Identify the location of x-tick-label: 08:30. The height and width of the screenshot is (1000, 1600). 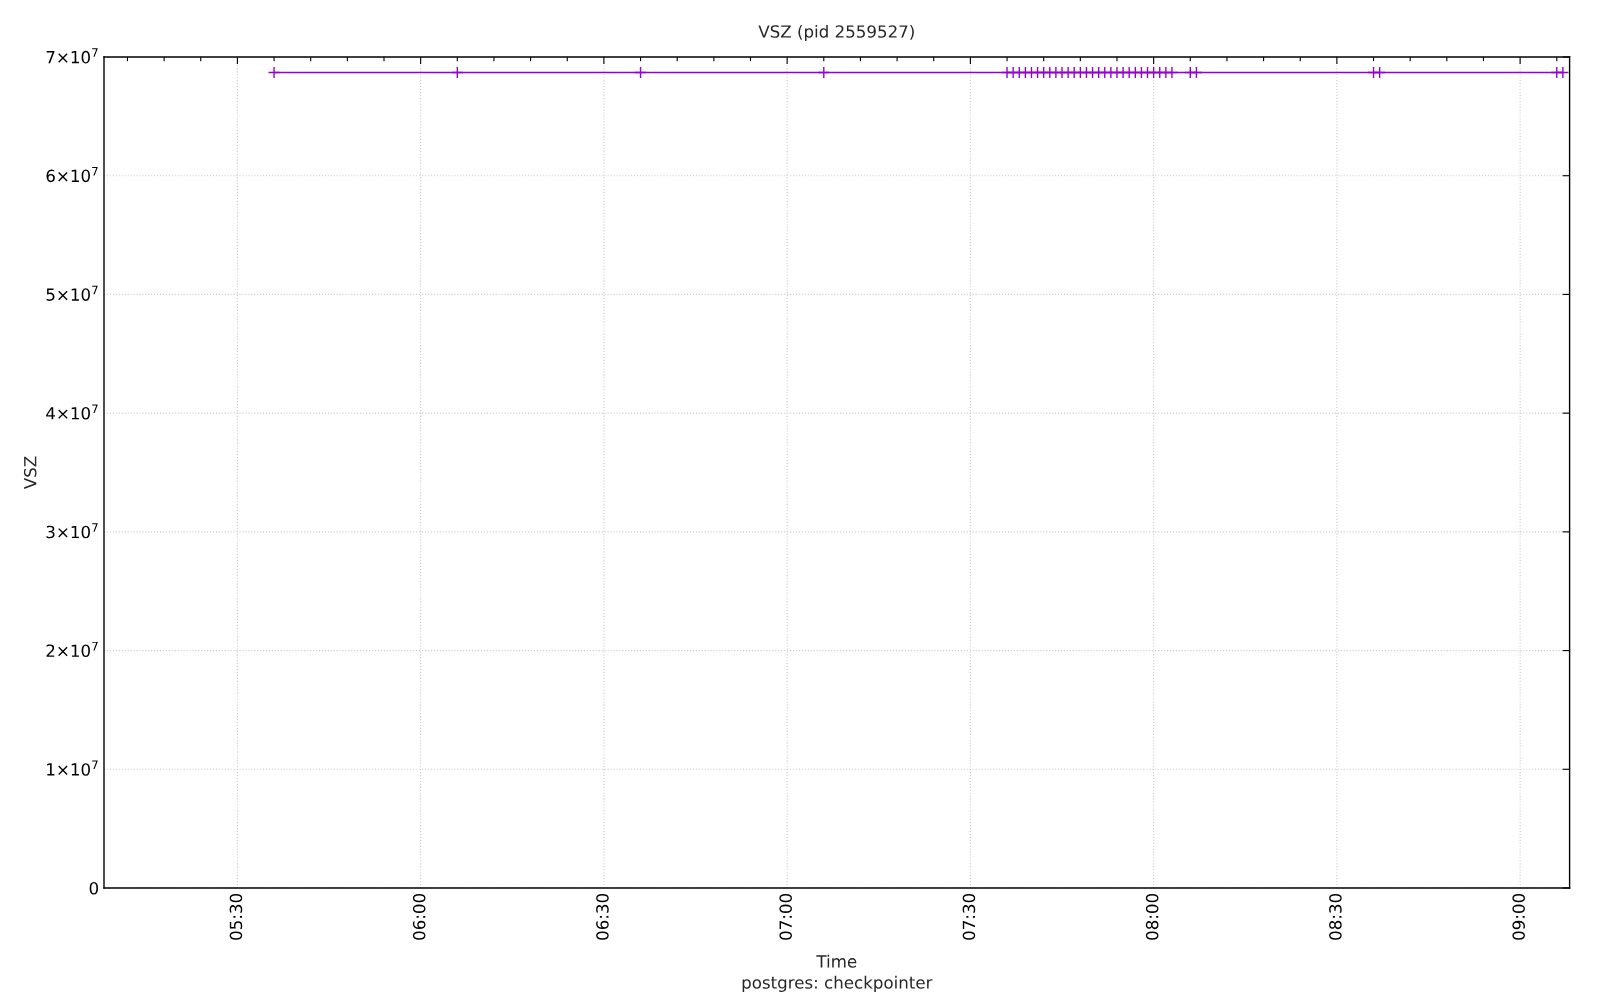
(1335, 916).